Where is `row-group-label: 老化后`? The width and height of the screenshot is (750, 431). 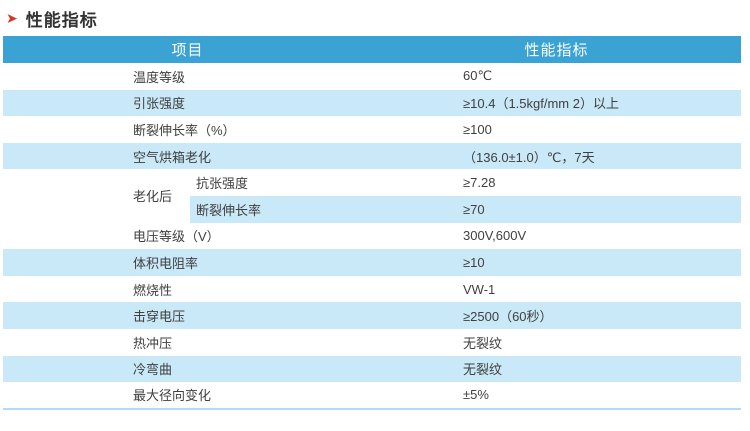 row-group-label: 老化后 is located at coordinates (96, 196).